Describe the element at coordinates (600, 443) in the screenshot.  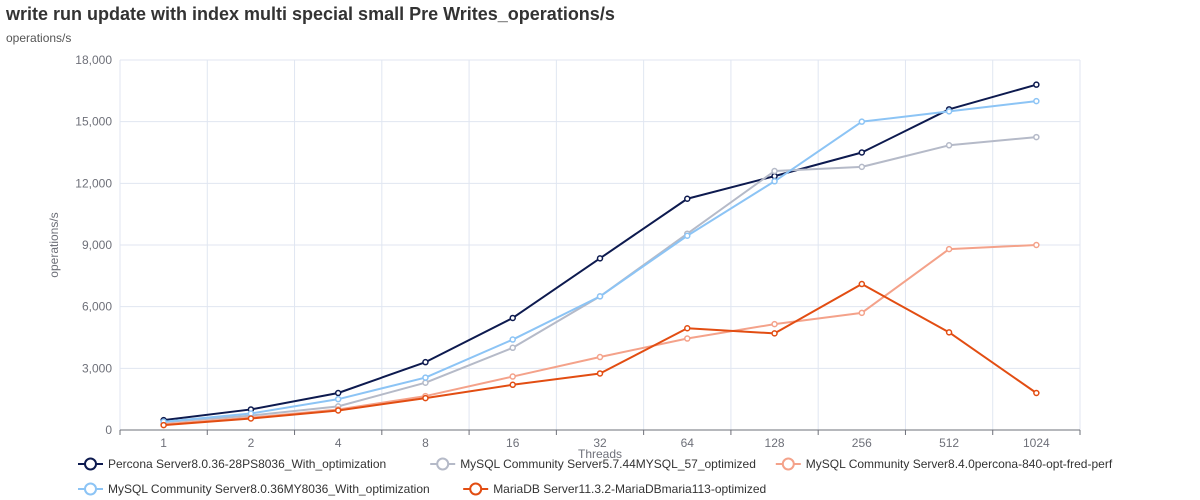
I see `x-tick-label: 32` at that location.